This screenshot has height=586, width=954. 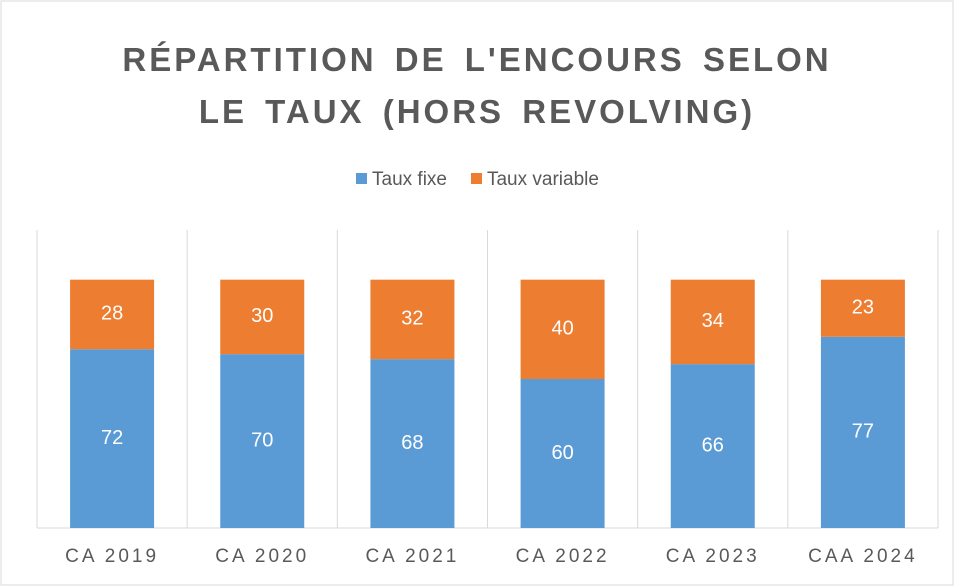 I want to click on data-label: 23, so click(x=863, y=308).